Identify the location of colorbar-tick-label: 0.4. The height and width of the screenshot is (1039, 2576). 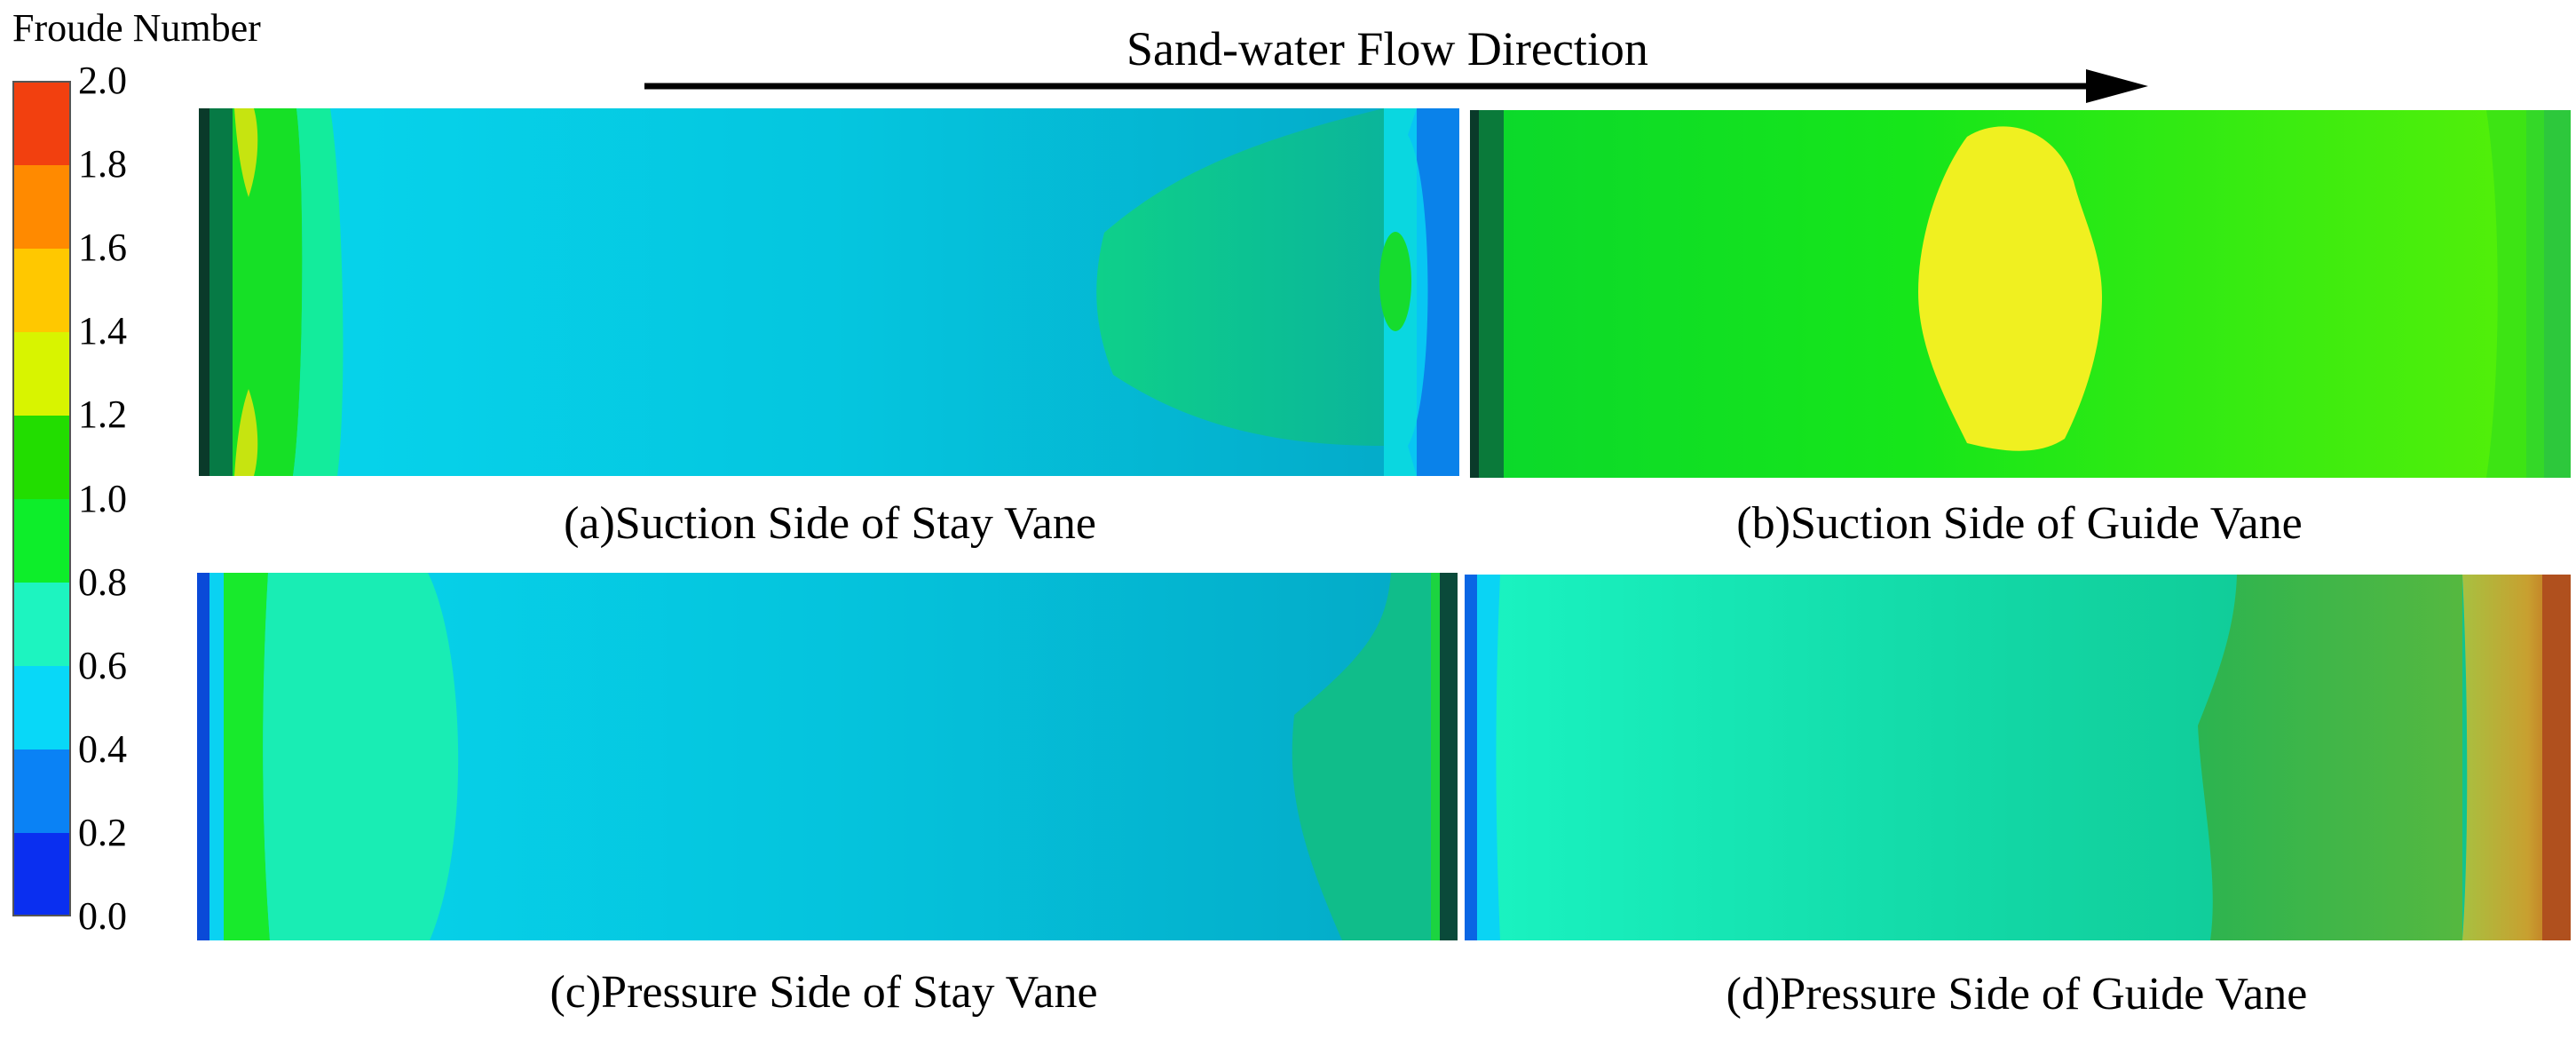
(102, 748).